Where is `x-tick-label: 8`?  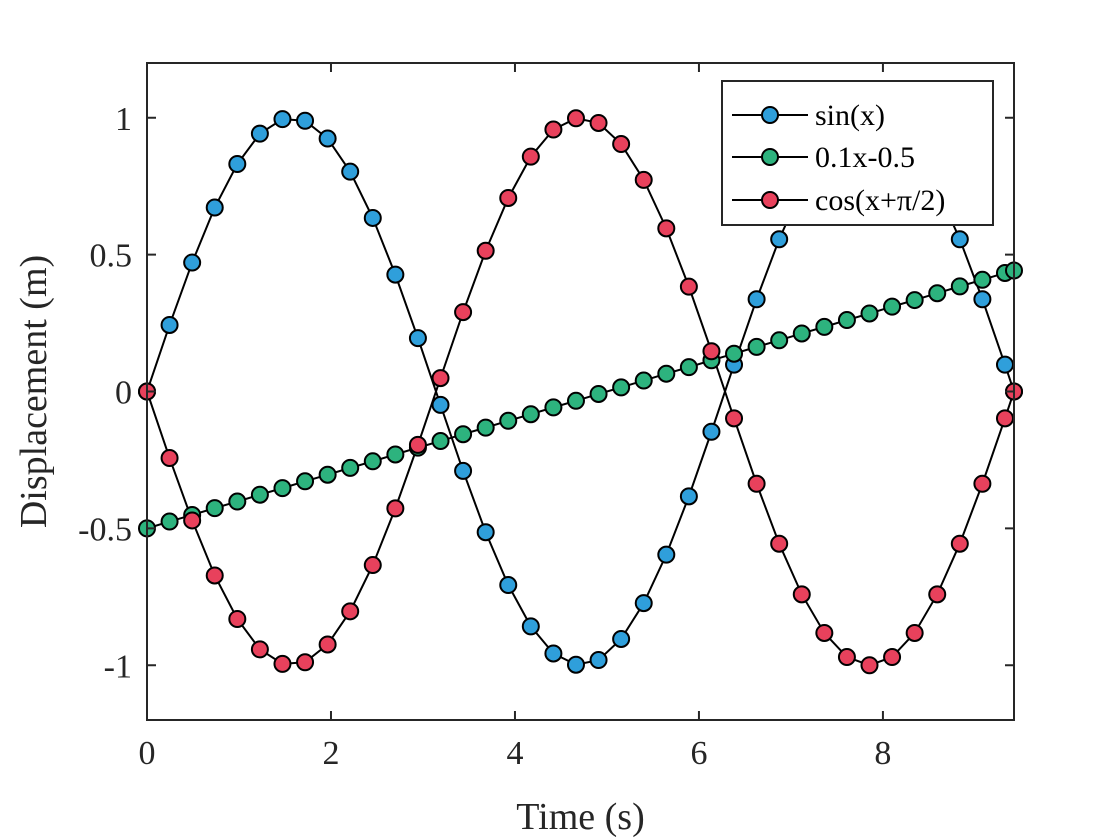
x-tick-label: 8 is located at coordinates (882, 753).